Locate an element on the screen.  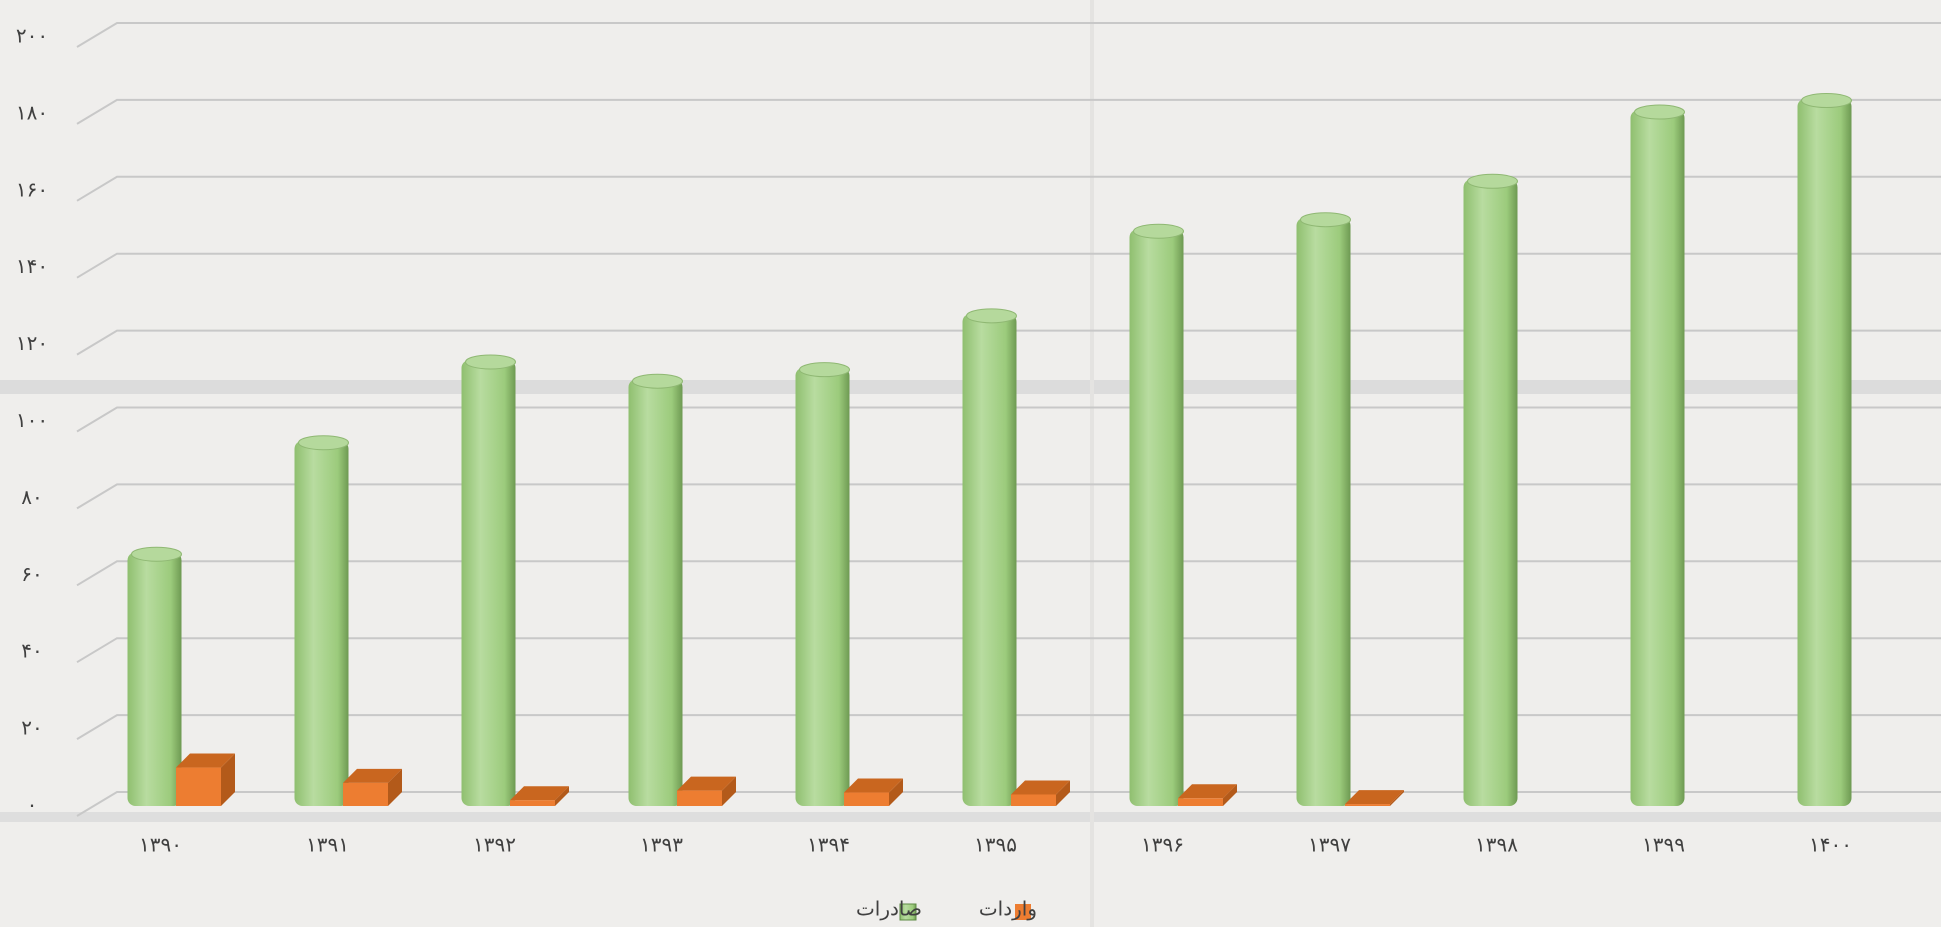
legend-label: واردات is located at coordinates (1008, 909).